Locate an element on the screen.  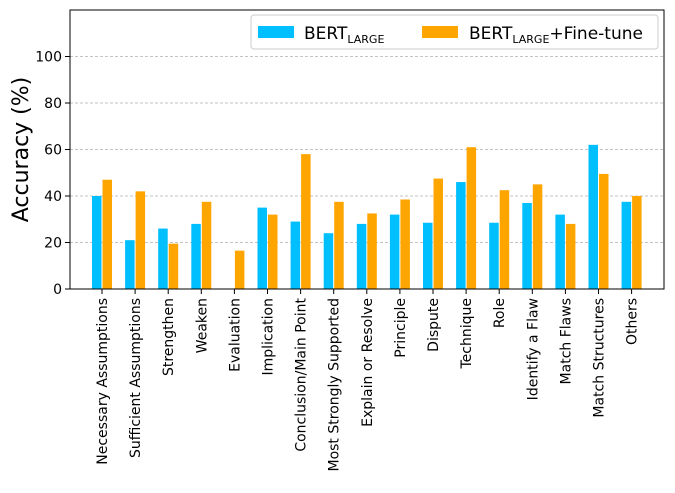
x-tick-label: Role is located at coordinates (500, 313).